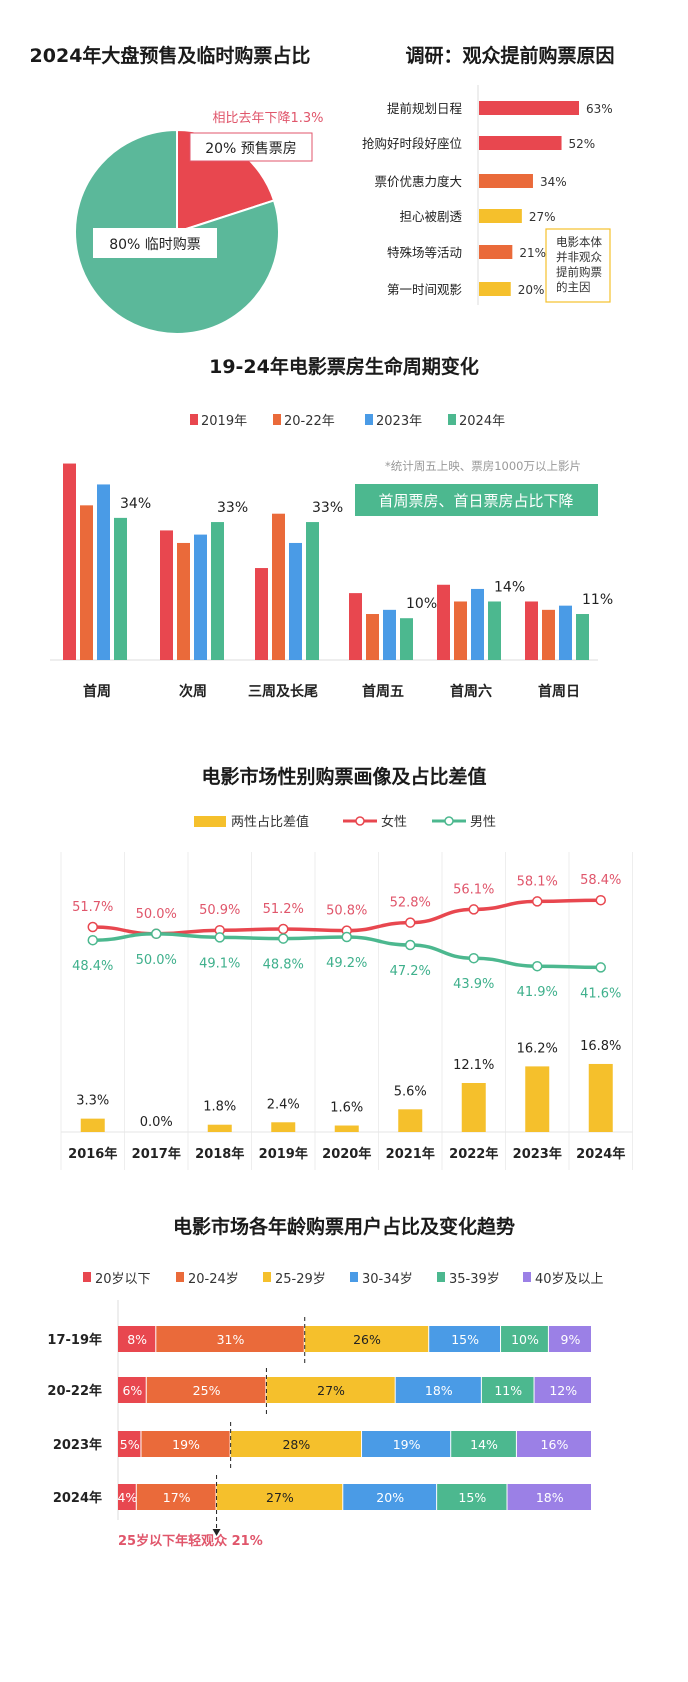 The image size is (688, 1682). Describe the element at coordinates (170, 55) in the screenshot. I see `pie-title: 2024年大盘预售及临时购票占比` at that location.